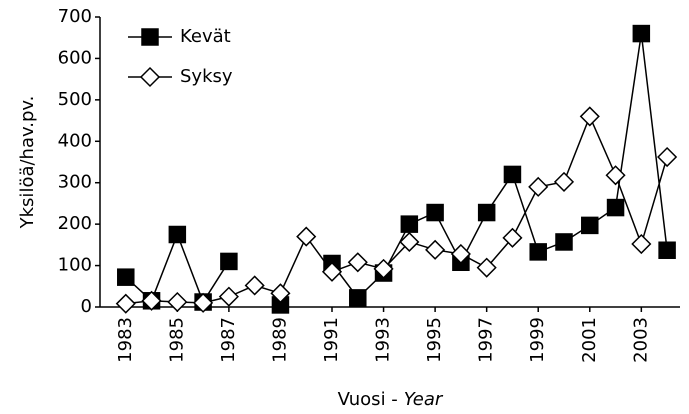 The image size is (689, 414). Describe the element at coordinates (205, 36) in the screenshot. I see `legend-label: Kevät` at that location.